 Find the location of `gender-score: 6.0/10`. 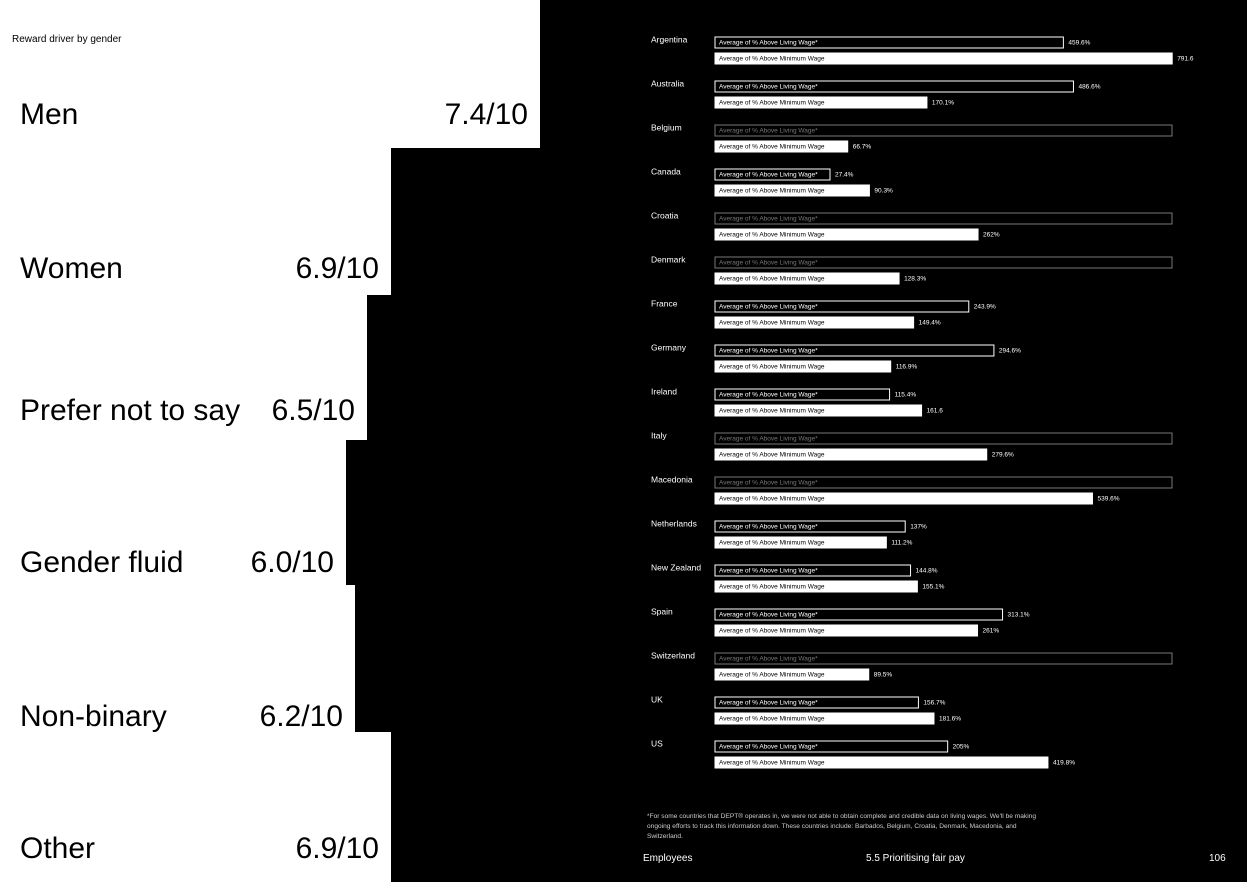

gender-score: 6.0/10 is located at coordinates (292, 562).